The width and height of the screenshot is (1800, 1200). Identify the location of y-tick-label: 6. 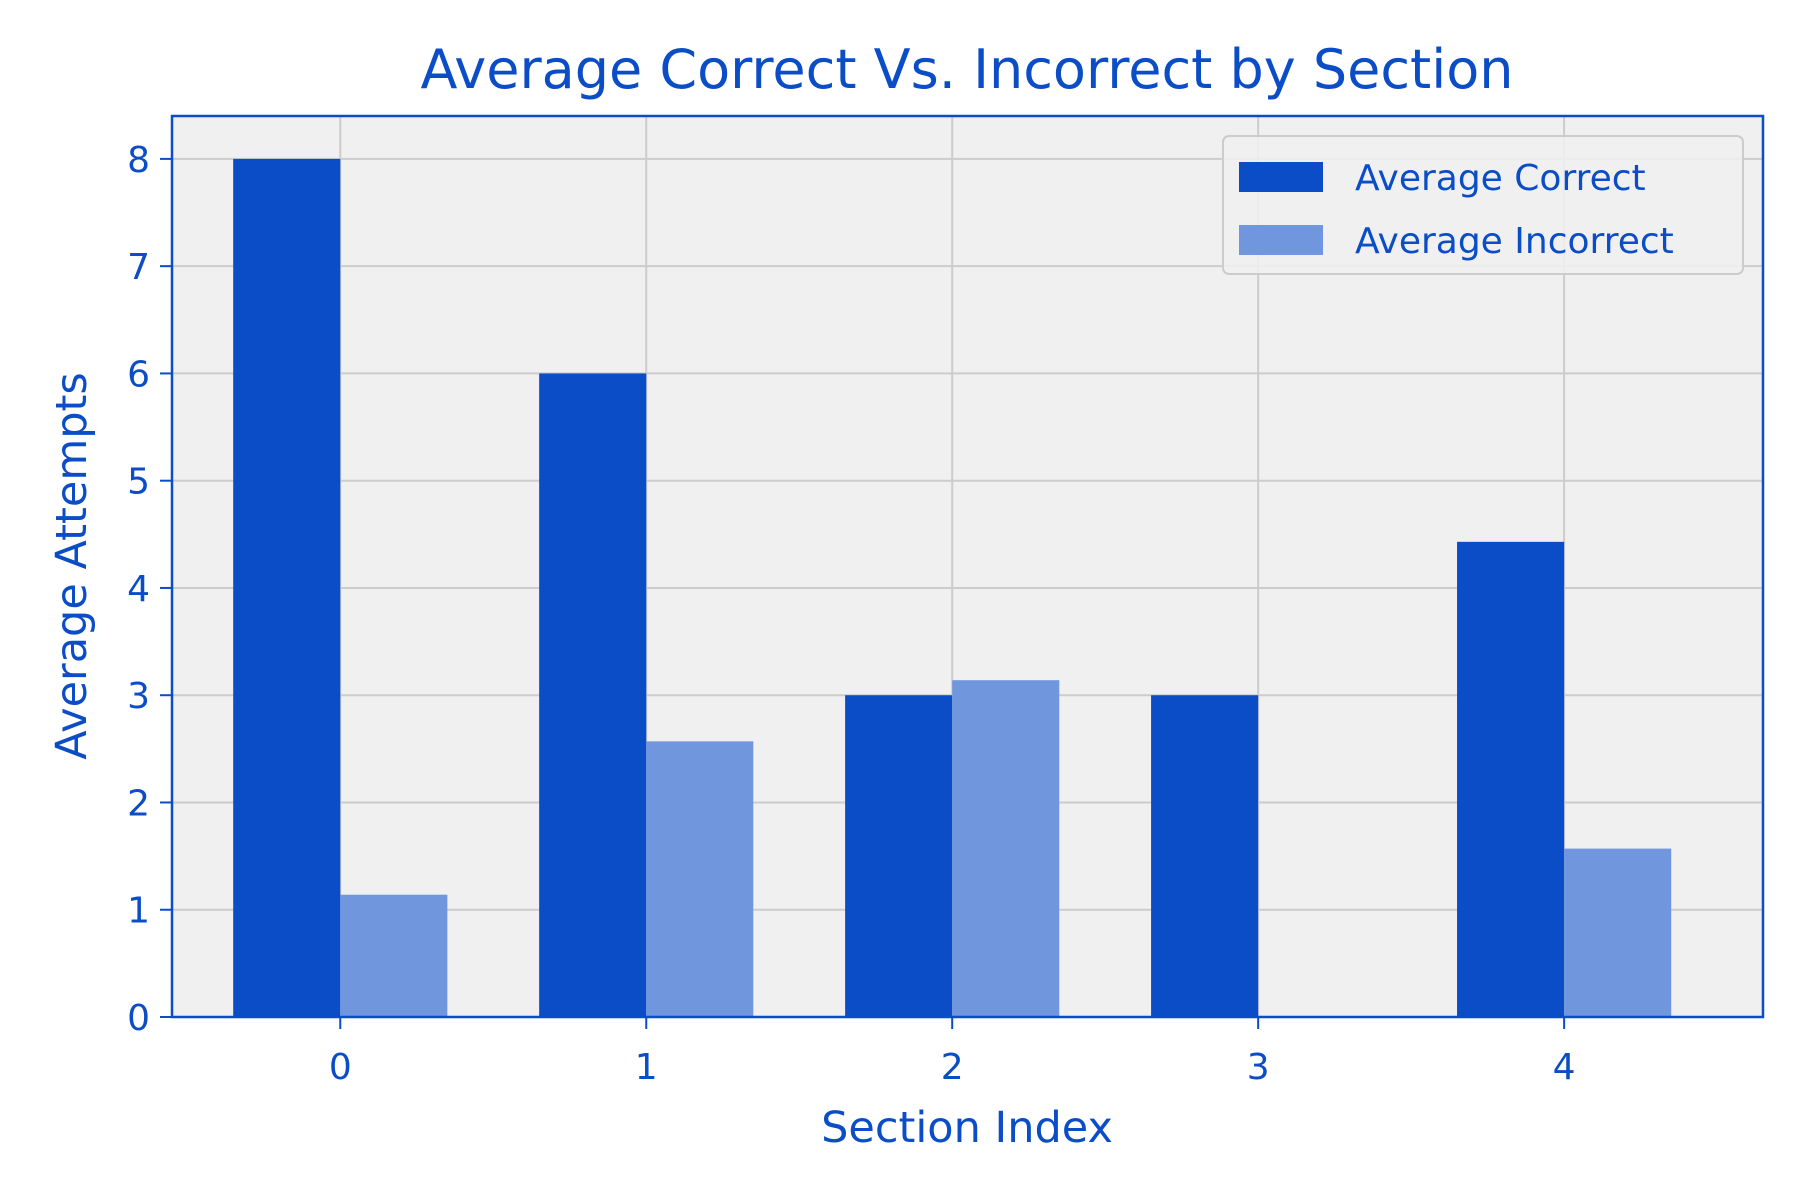
(138, 374).